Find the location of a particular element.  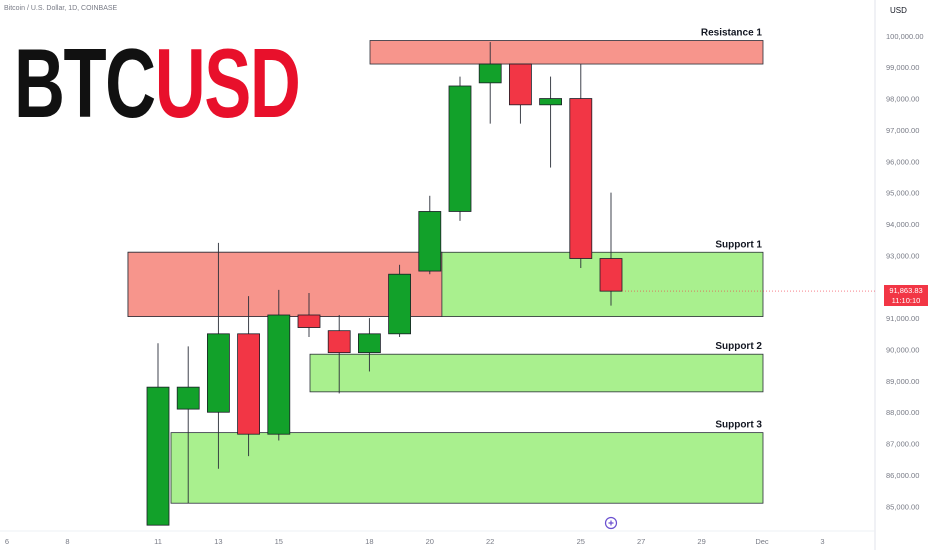

x-tick-label: Dec is located at coordinates (762, 541).